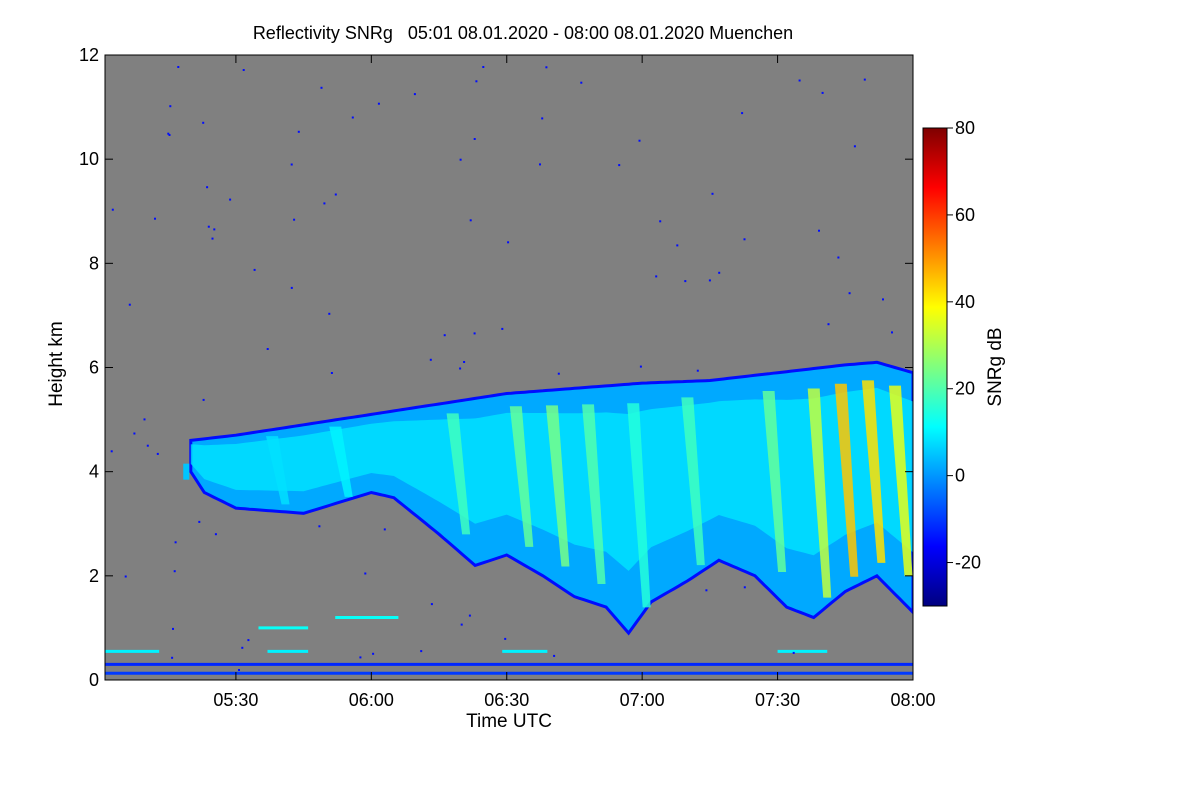  What do you see at coordinates (235, 700) in the screenshot?
I see `x-tick-label: 05:30` at bounding box center [235, 700].